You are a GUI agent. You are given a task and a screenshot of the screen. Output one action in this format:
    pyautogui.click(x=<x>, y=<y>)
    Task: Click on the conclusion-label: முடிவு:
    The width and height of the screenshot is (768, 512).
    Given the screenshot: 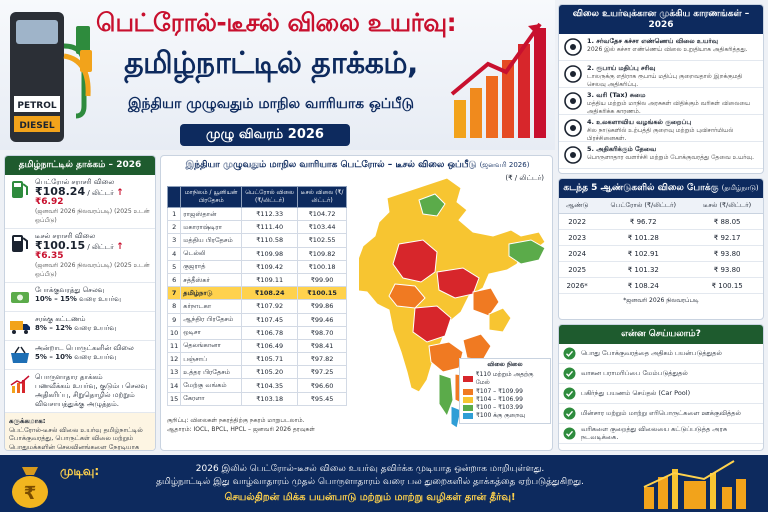 What is the action you would take?
    pyautogui.click(x=80, y=471)
    